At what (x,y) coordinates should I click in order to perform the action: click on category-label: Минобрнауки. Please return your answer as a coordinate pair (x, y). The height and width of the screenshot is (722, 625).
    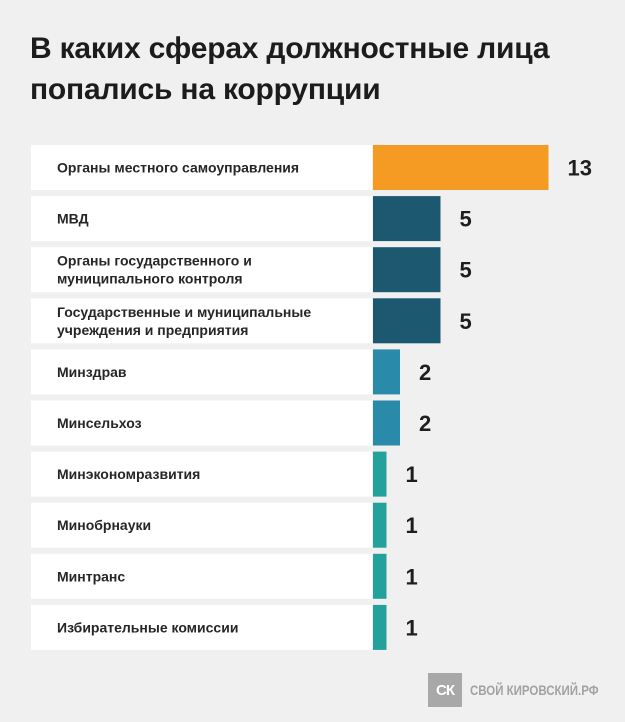
    Looking at the image, I should click on (104, 525).